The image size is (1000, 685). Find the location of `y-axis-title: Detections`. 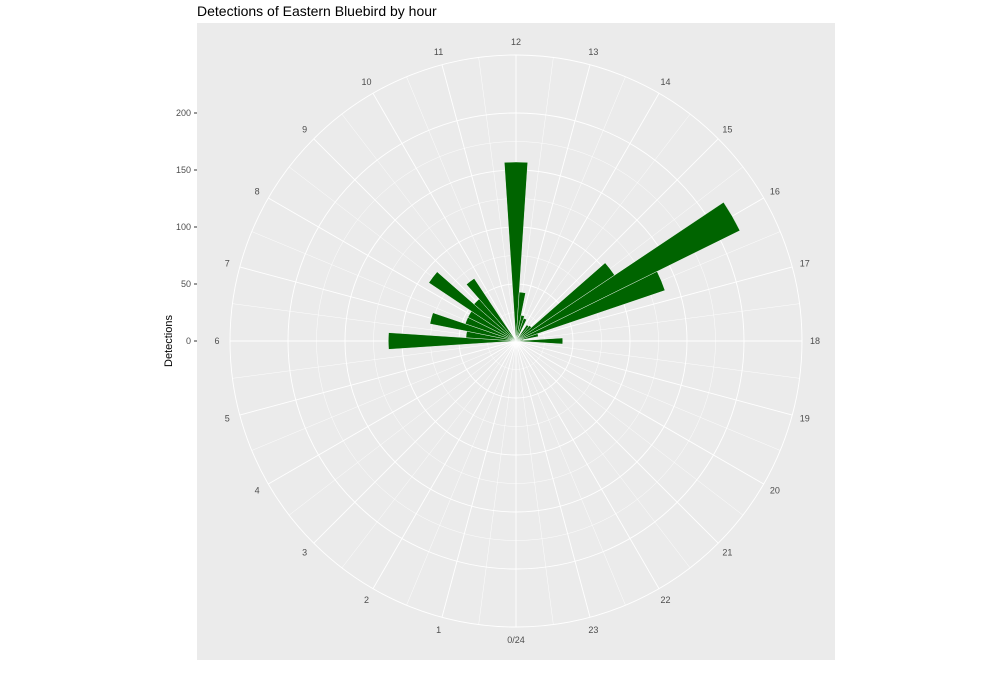

y-axis-title: Detections is located at coordinates (169, 341).